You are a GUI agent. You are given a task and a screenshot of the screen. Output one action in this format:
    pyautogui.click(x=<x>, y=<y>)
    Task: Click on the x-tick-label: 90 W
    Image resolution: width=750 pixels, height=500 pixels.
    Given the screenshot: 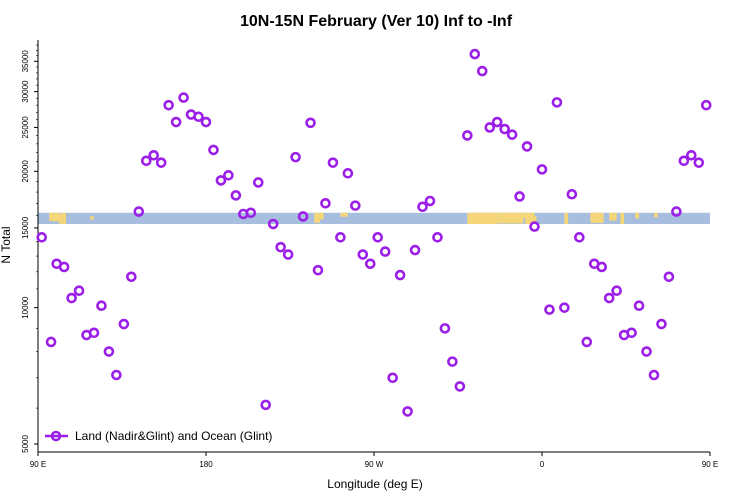 What is the action you would take?
    pyautogui.click(x=374, y=464)
    